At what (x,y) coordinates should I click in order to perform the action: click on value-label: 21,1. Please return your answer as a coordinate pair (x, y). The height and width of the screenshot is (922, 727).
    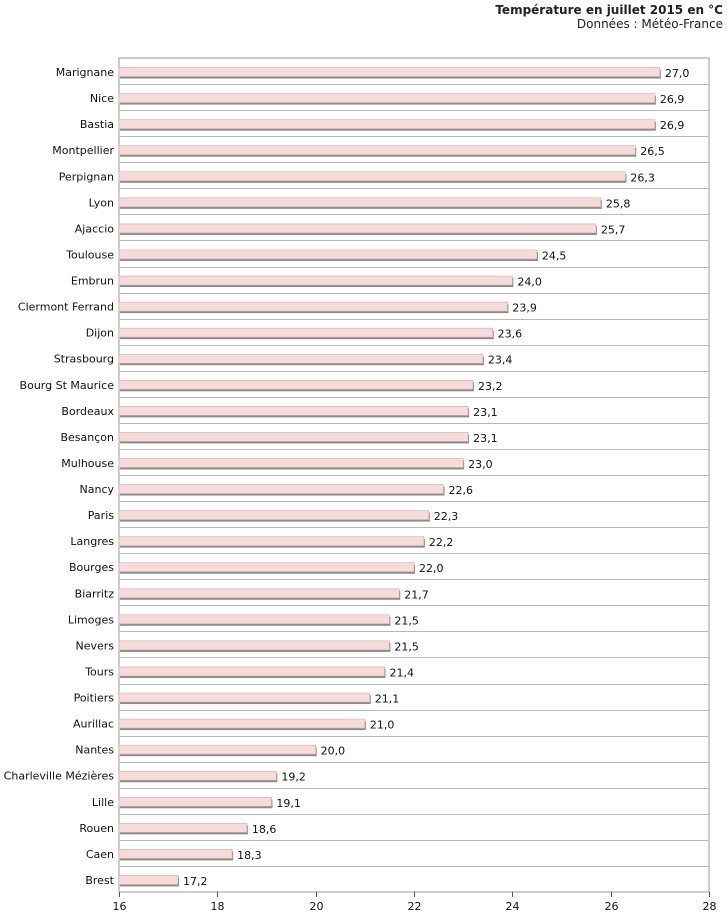
    Looking at the image, I should click on (387, 699).